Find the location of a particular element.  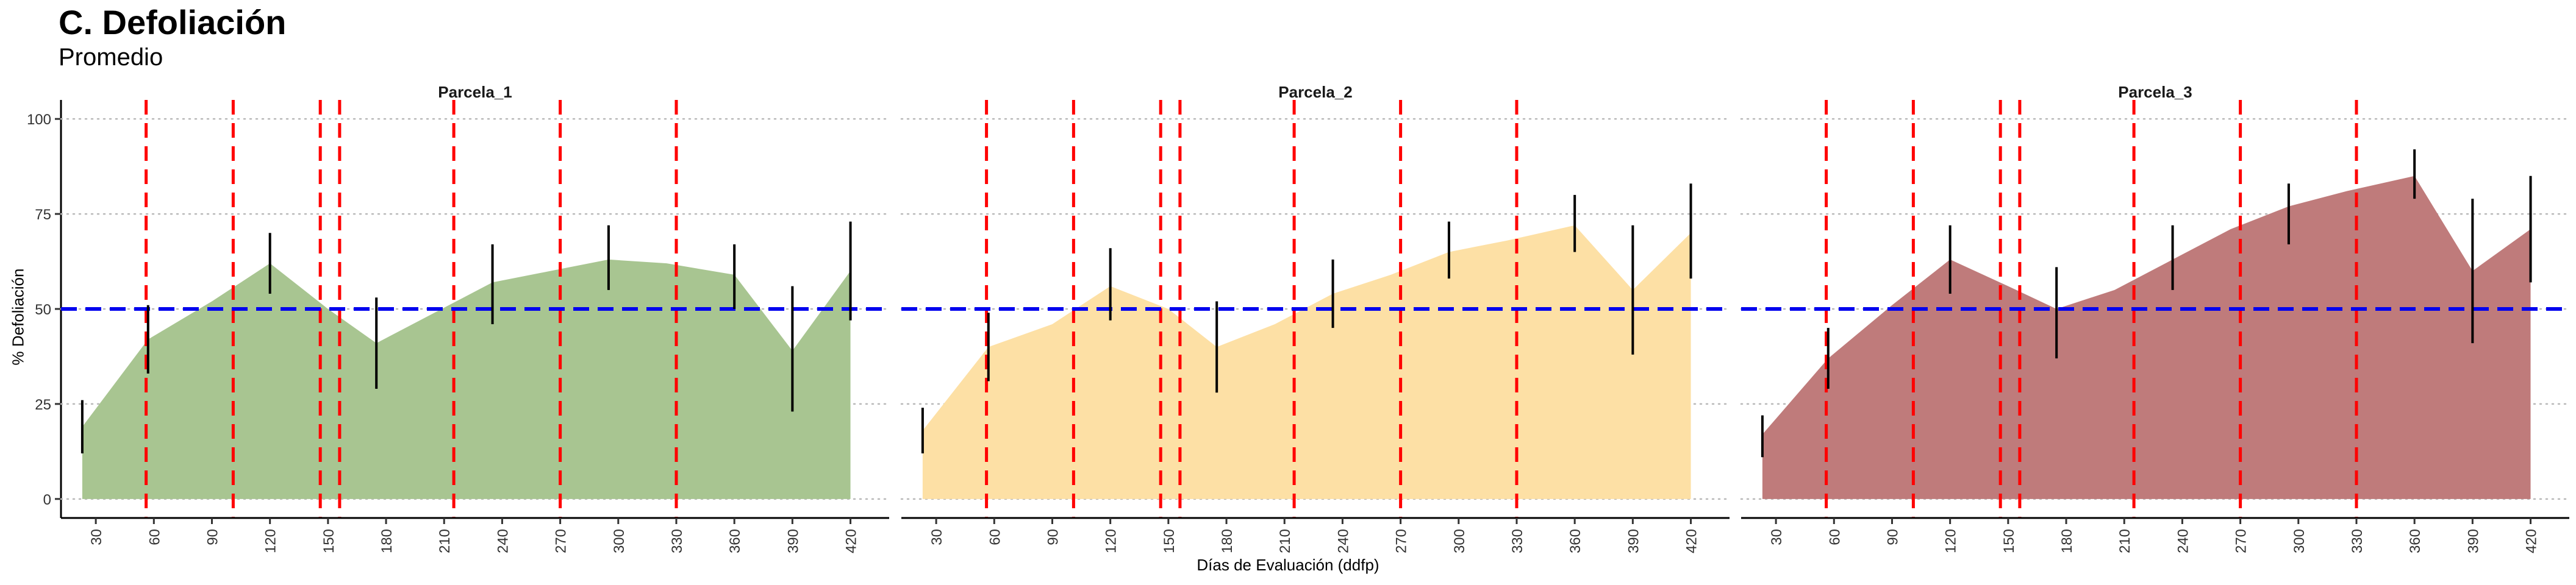

y-tick-label: 25 is located at coordinates (43, 405).